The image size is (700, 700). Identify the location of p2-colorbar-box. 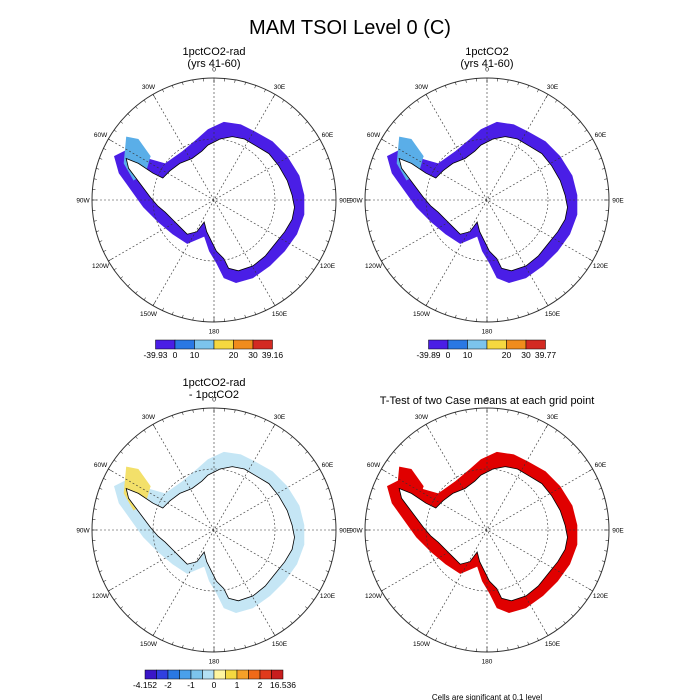
(516, 344).